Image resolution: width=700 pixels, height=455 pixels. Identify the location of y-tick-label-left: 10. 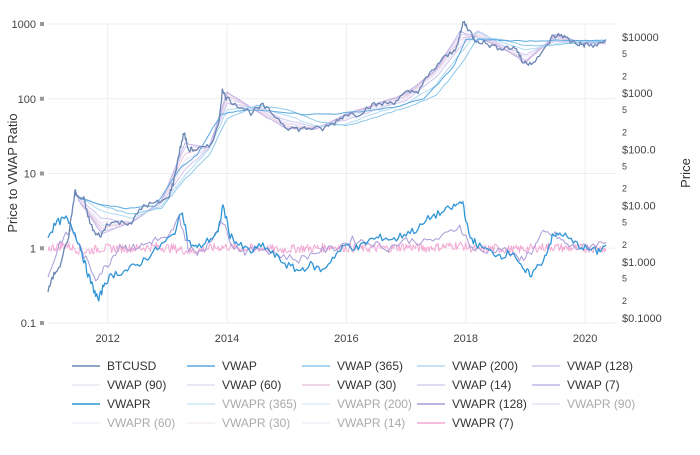
(30, 175).